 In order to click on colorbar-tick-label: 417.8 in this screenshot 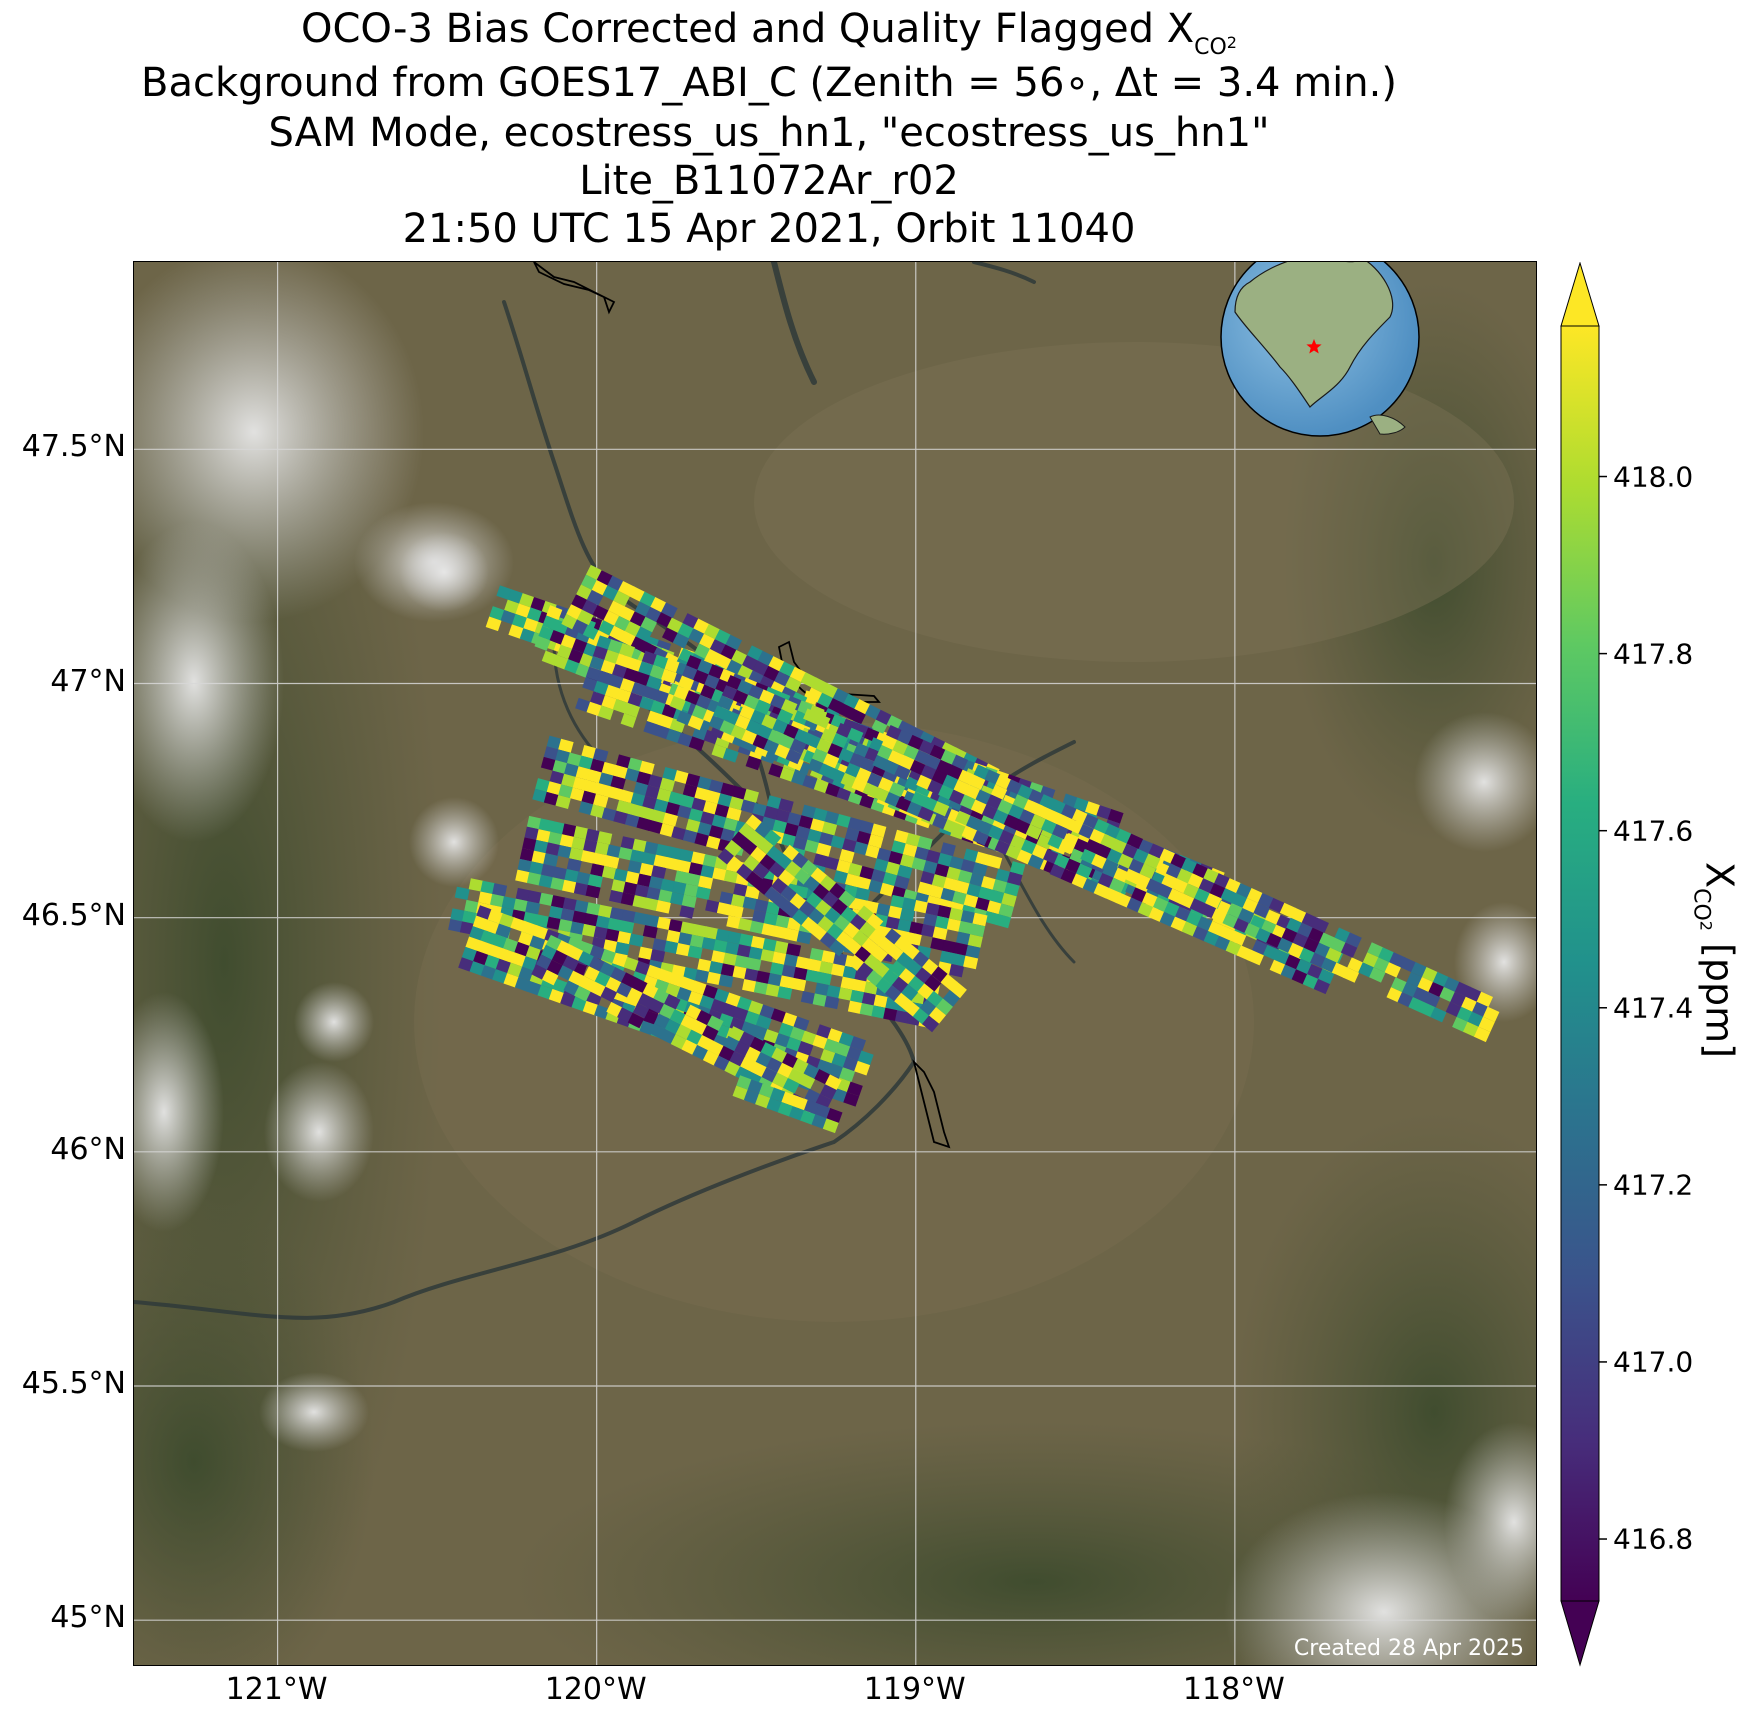, I will do `click(1653, 654)`.